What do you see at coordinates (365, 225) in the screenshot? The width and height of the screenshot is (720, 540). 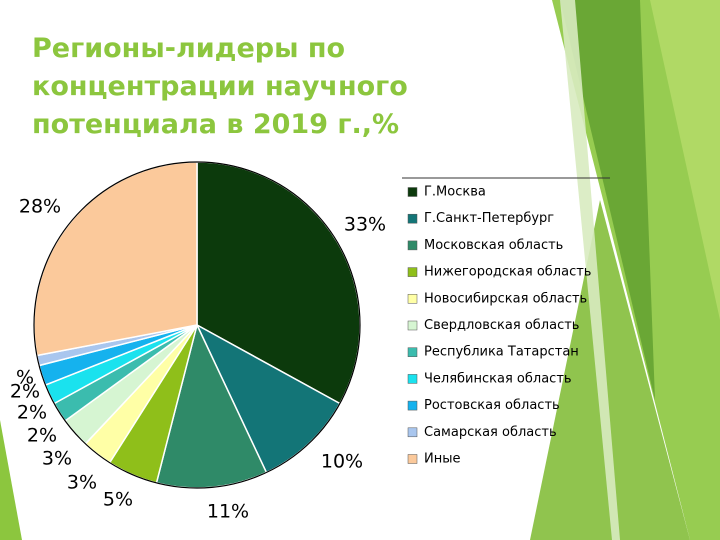 I see `data-label: 33%` at bounding box center [365, 225].